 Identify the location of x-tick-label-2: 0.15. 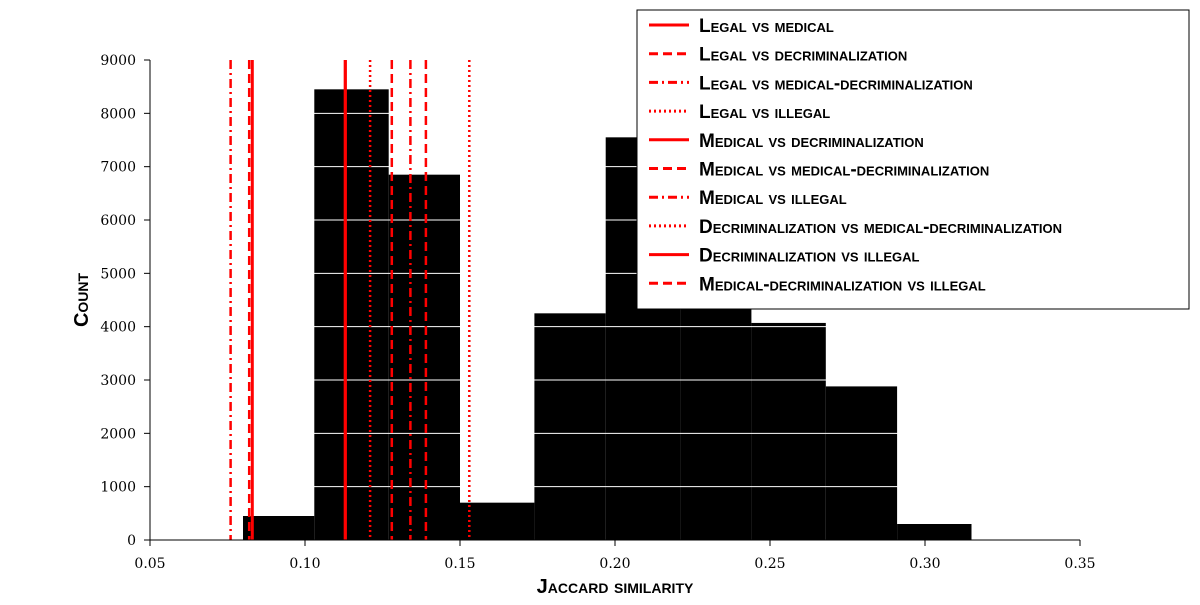
(459, 564).